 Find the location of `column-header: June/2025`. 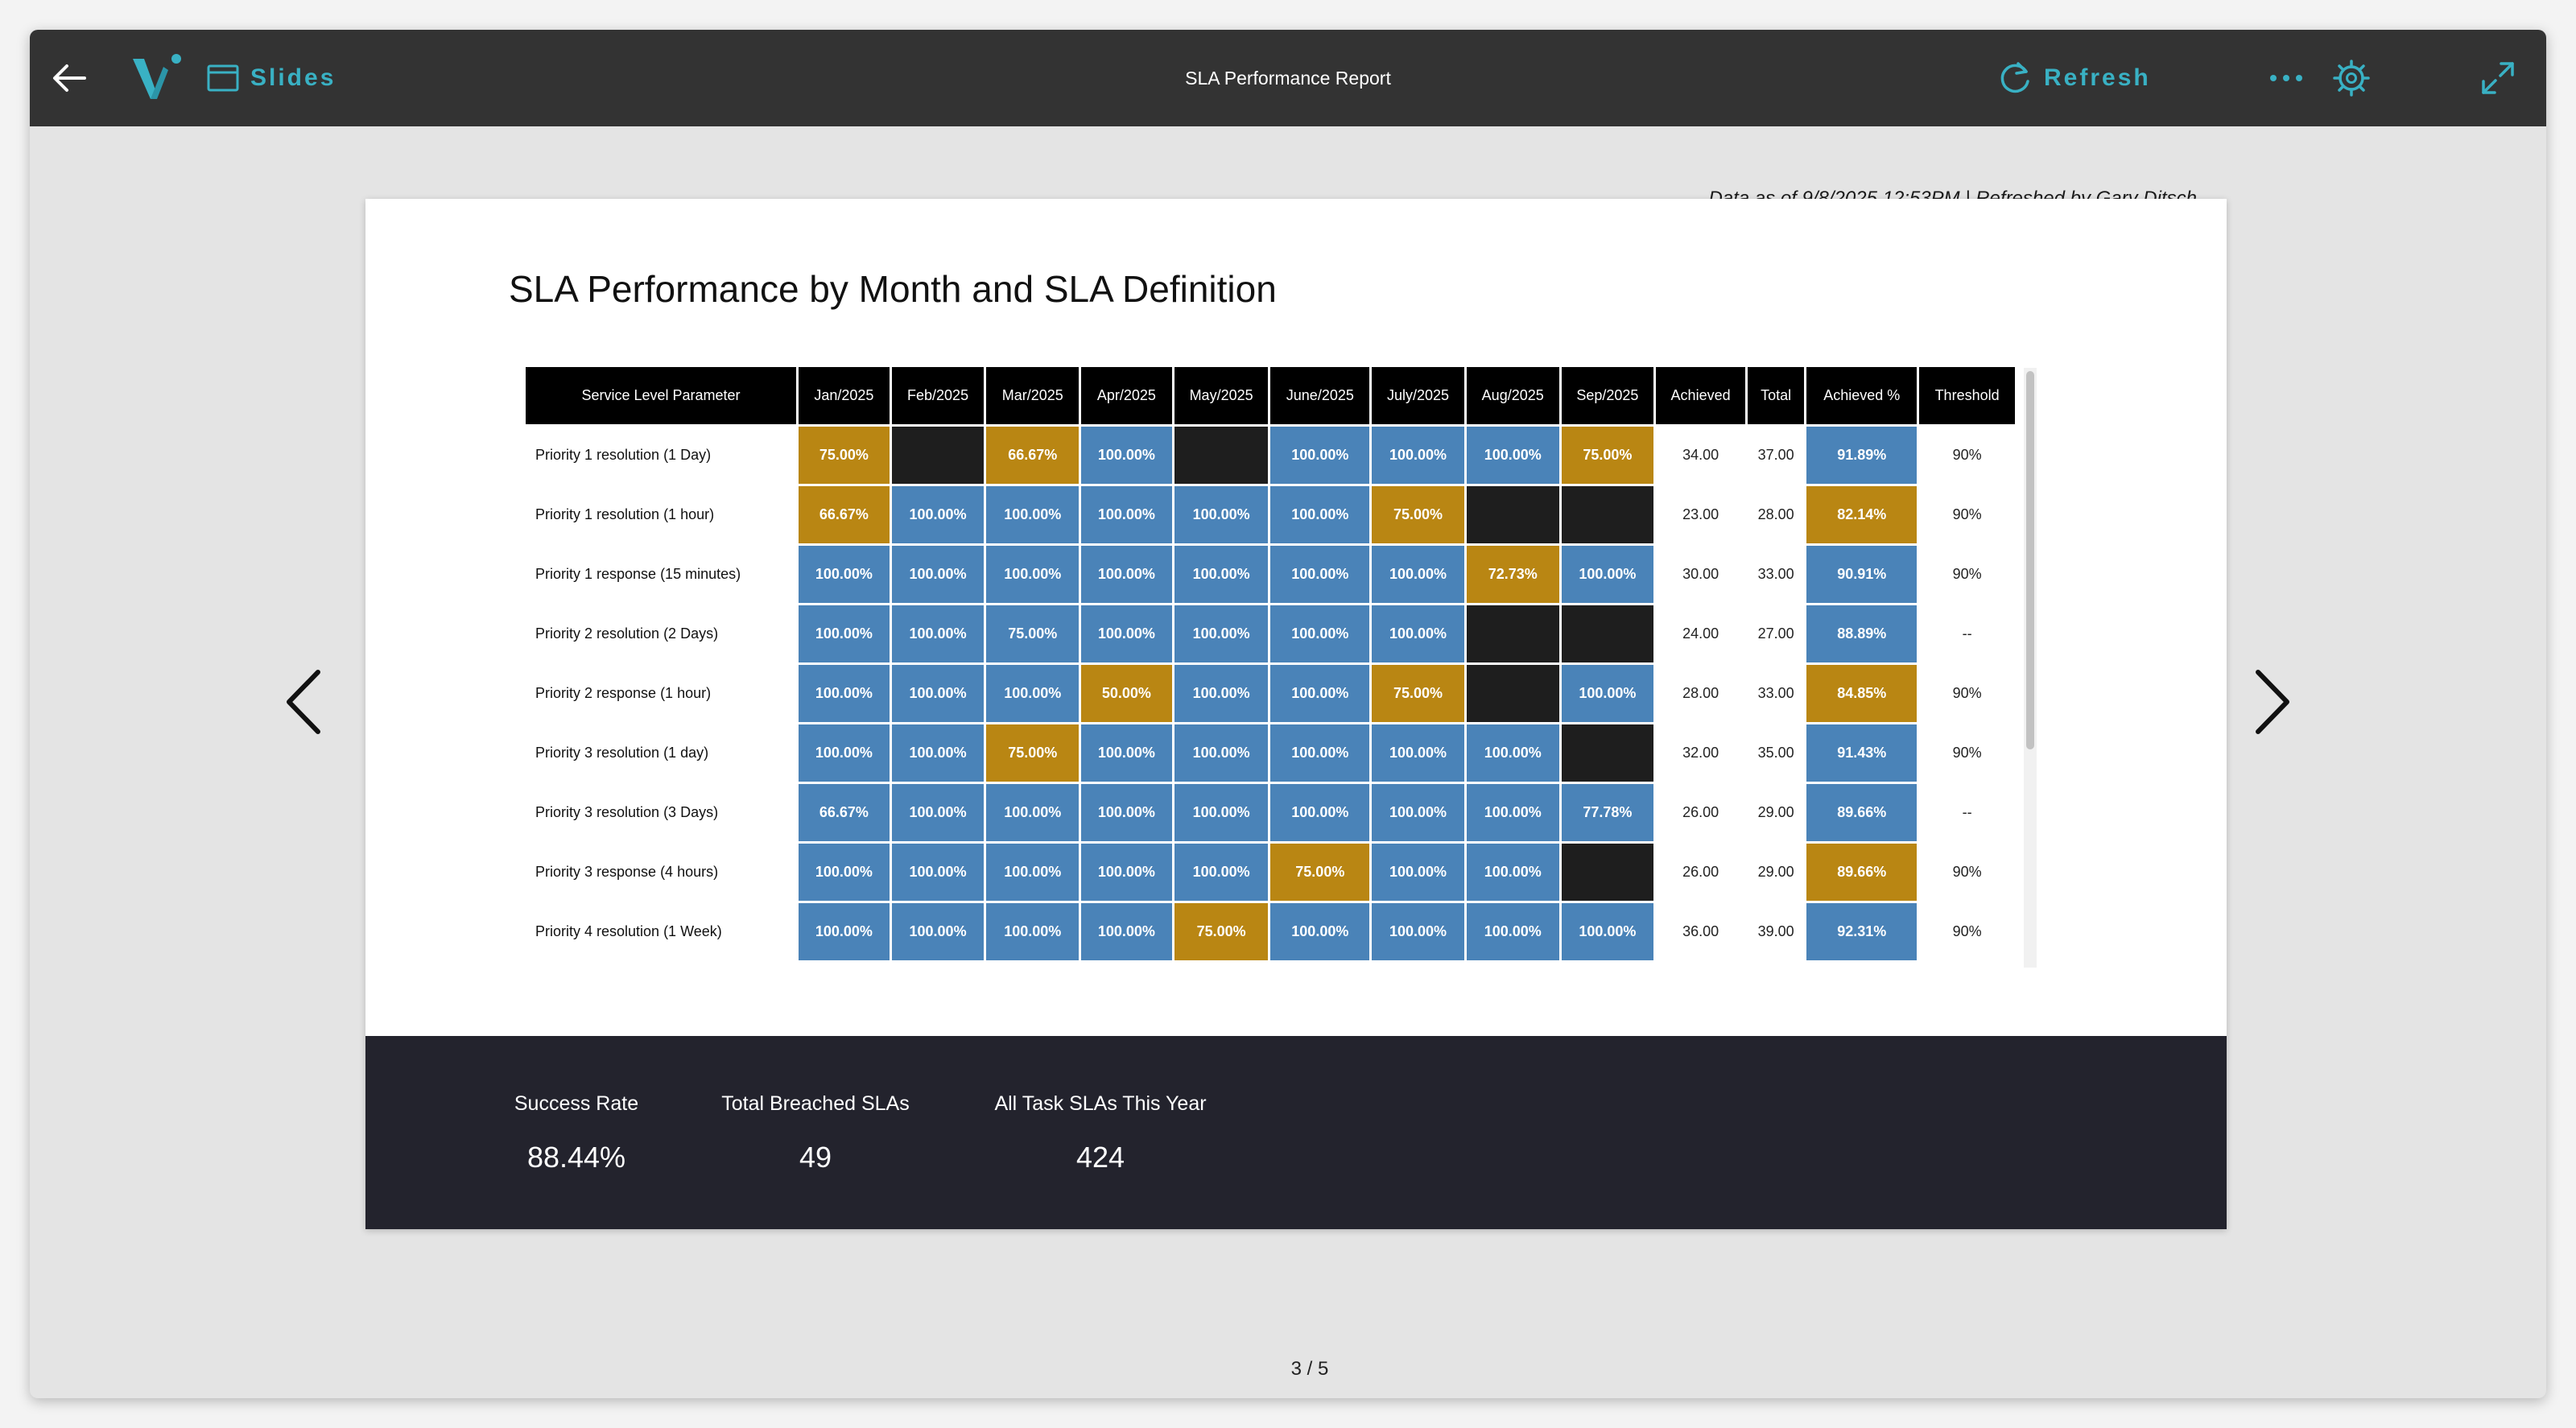

column-header: June/2025 is located at coordinates (1320, 395).